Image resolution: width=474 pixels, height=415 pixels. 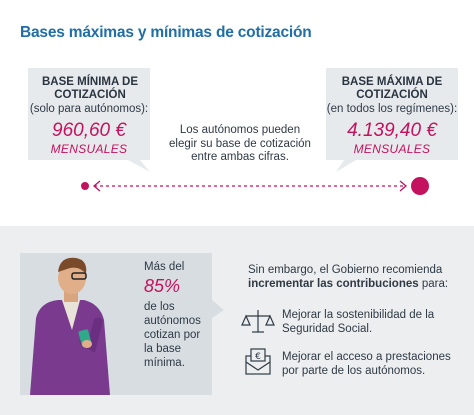 I want to click on stat-figure: 85%, so click(x=162, y=286).